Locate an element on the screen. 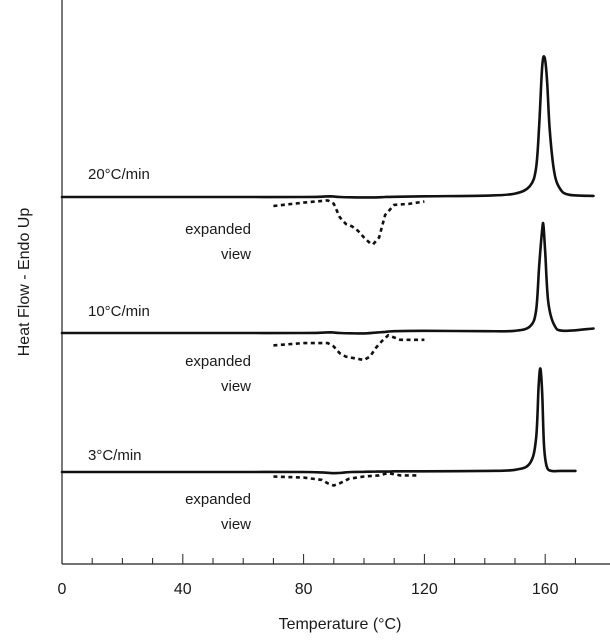  series-label-3: 3°C/min is located at coordinates (115, 455).